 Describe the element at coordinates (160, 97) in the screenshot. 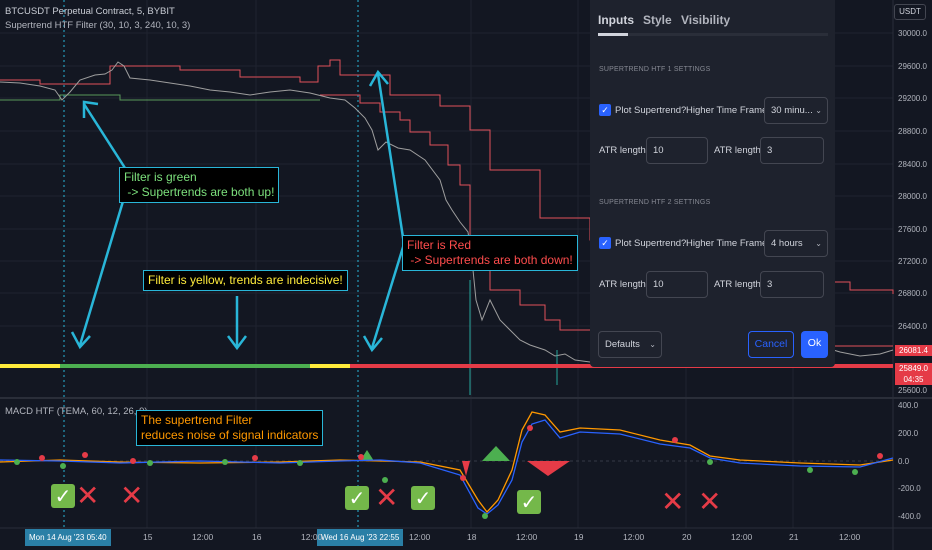

I see `supertrend-htf-up-line` at that location.